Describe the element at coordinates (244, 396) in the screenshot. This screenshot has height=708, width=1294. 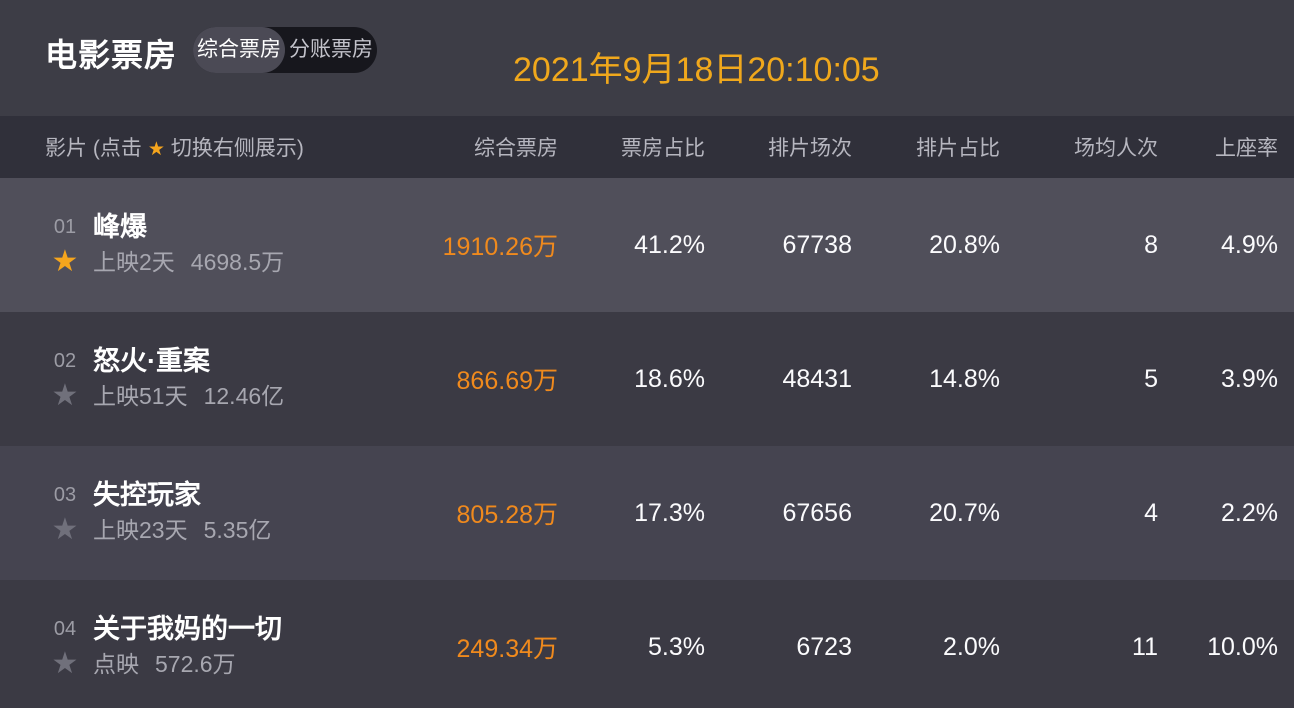
I see `cumulative-gross: 12.46亿` at that location.